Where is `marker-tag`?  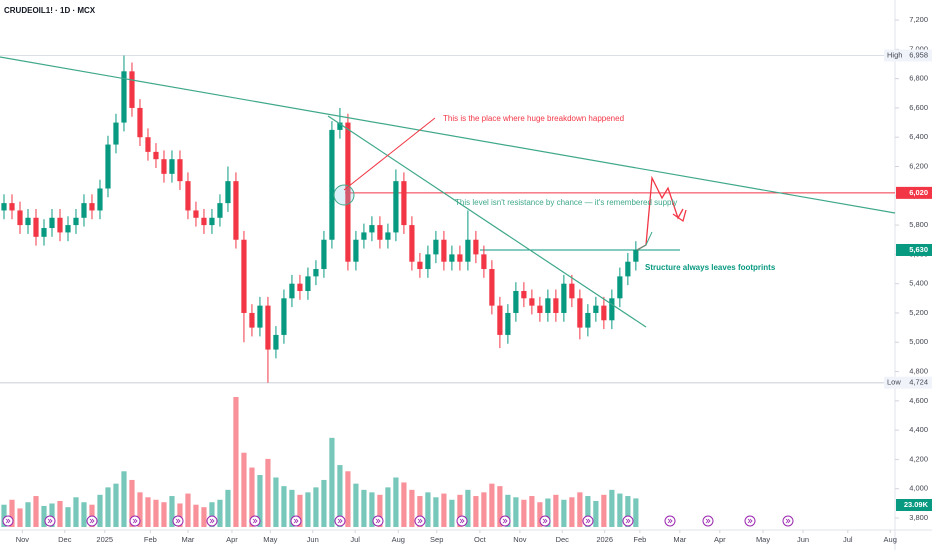
marker-tag is located at coordinates (908, 382).